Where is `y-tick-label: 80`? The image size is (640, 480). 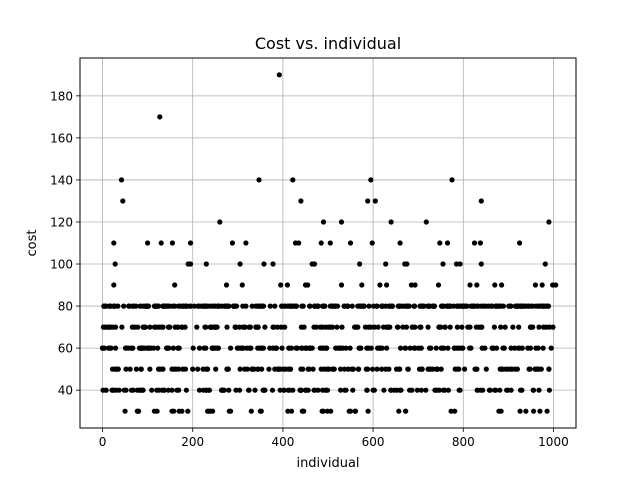 y-tick-label: 80 is located at coordinates (65, 307).